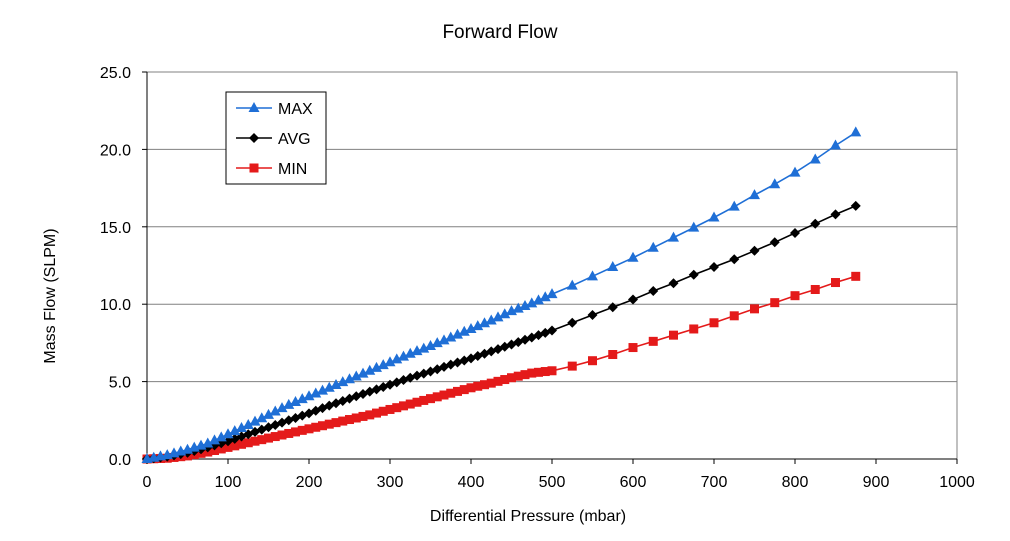 The height and width of the screenshot is (541, 1010). What do you see at coordinates (714, 482) in the screenshot?
I see `x-tick-label: 700` at bounding box center [714, 482].